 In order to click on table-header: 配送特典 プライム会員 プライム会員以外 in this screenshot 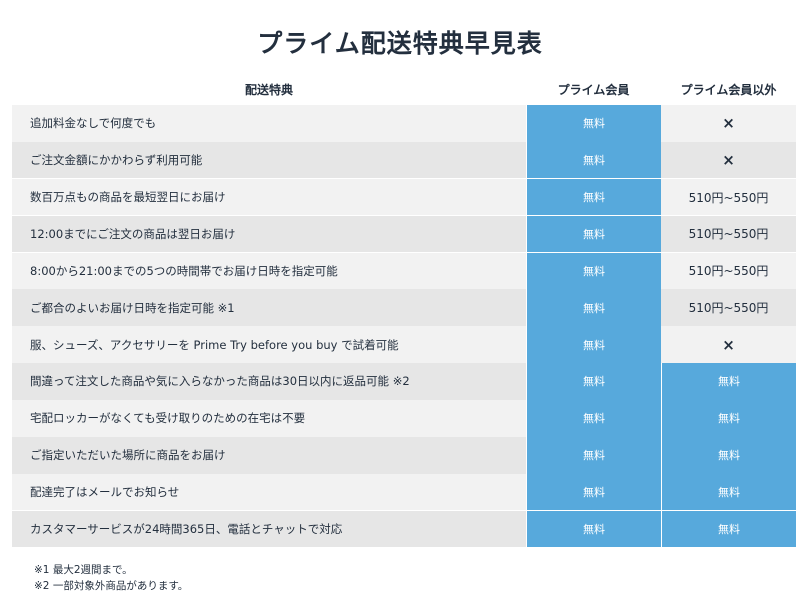, I will do `click(404, 89)`.